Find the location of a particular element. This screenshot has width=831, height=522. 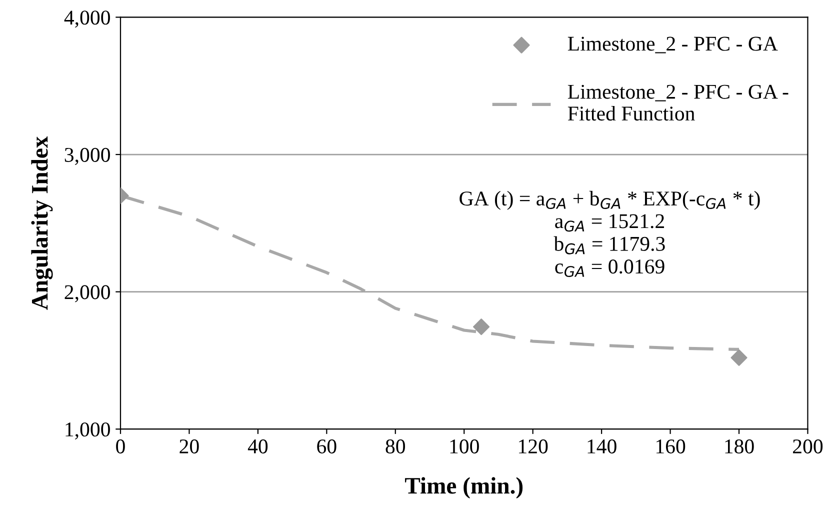

x-tick-label: 160 is located at coordinates (671, 446).